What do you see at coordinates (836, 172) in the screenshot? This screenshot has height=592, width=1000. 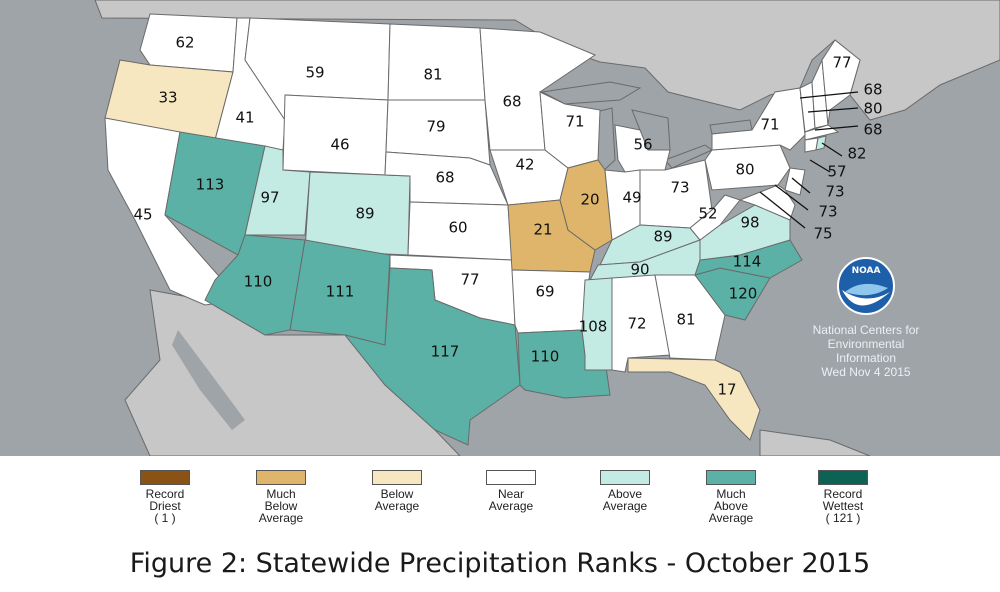 I see `rank-nj: 57` at bounding box center [836, 172].